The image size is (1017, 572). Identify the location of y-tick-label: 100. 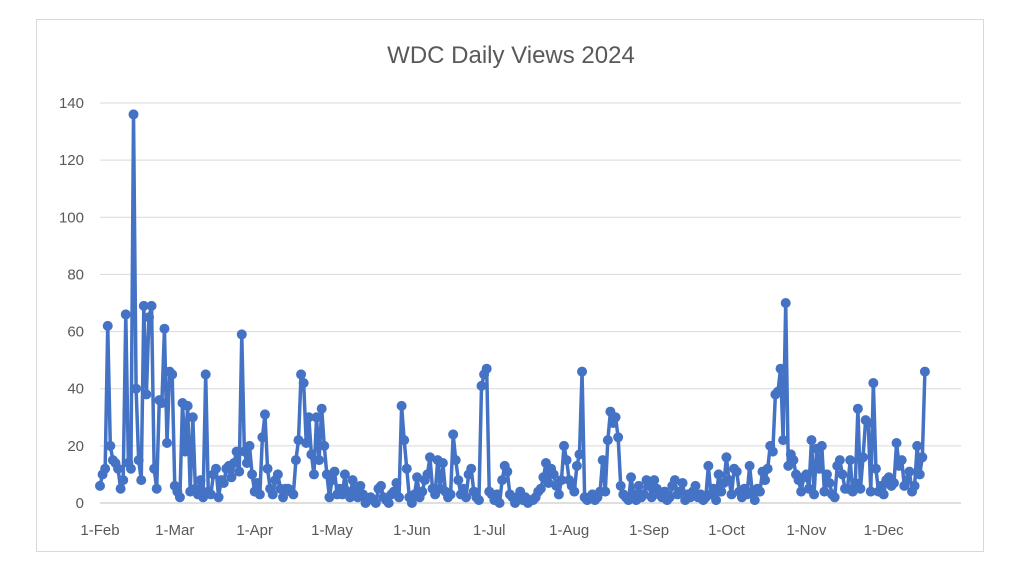
(71, 217).